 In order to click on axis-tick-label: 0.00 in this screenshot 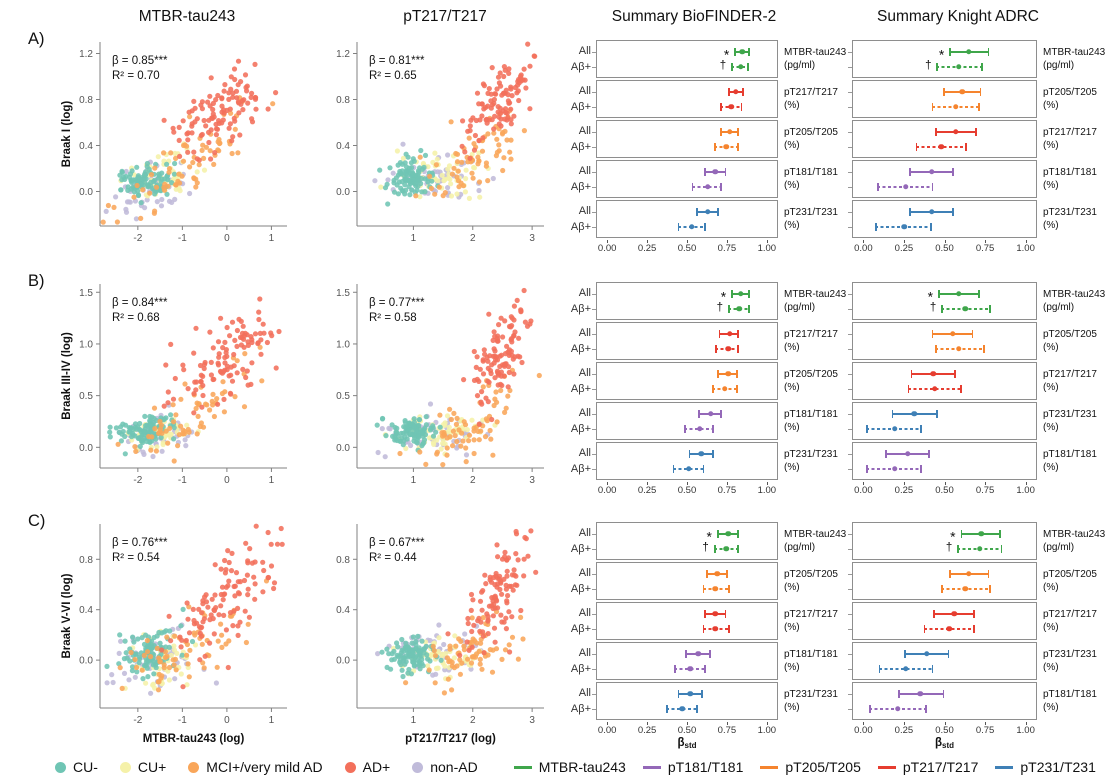, I will do `click(607, 490)`.